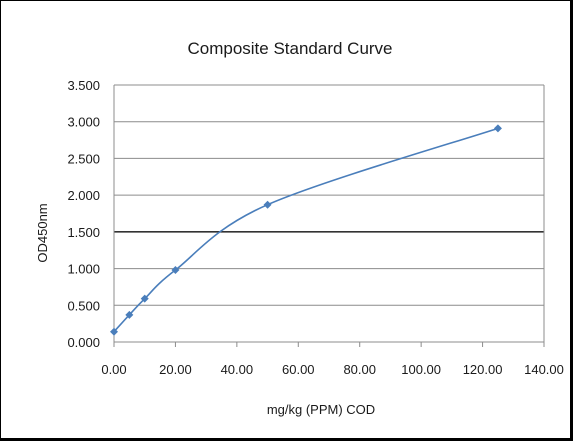 This screenshot has width=573, height=442. Describe the element at coordinates (83, 232) in the screenshot. I see `y-tick-label: 1.500` at that location.